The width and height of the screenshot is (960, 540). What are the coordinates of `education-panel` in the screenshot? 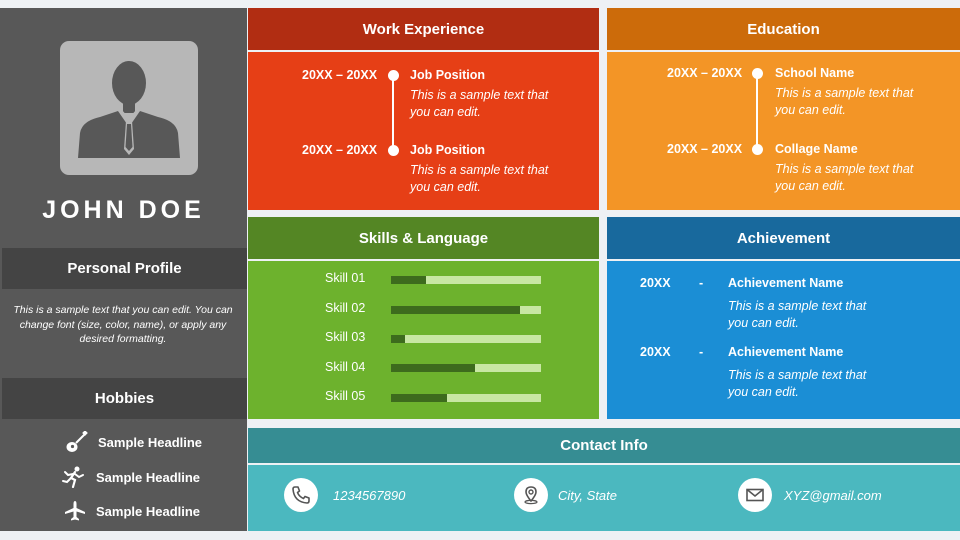 It's located at (783, 131).